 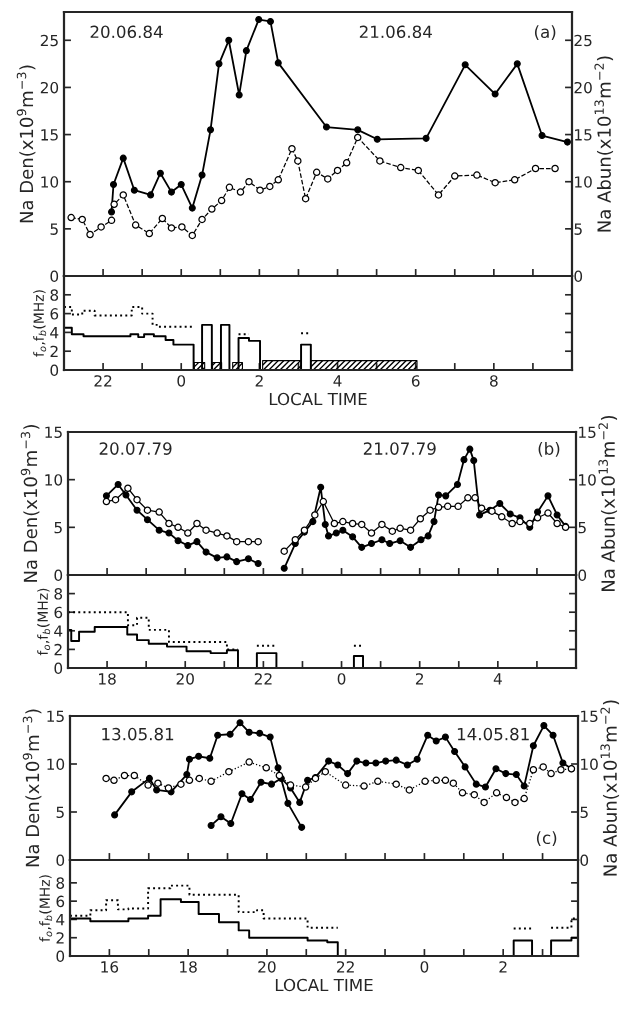 What do you see at coordinates (110, 967) in the screenshot?
I see `x-tick-label: 16` at bounding box center [110, 967].